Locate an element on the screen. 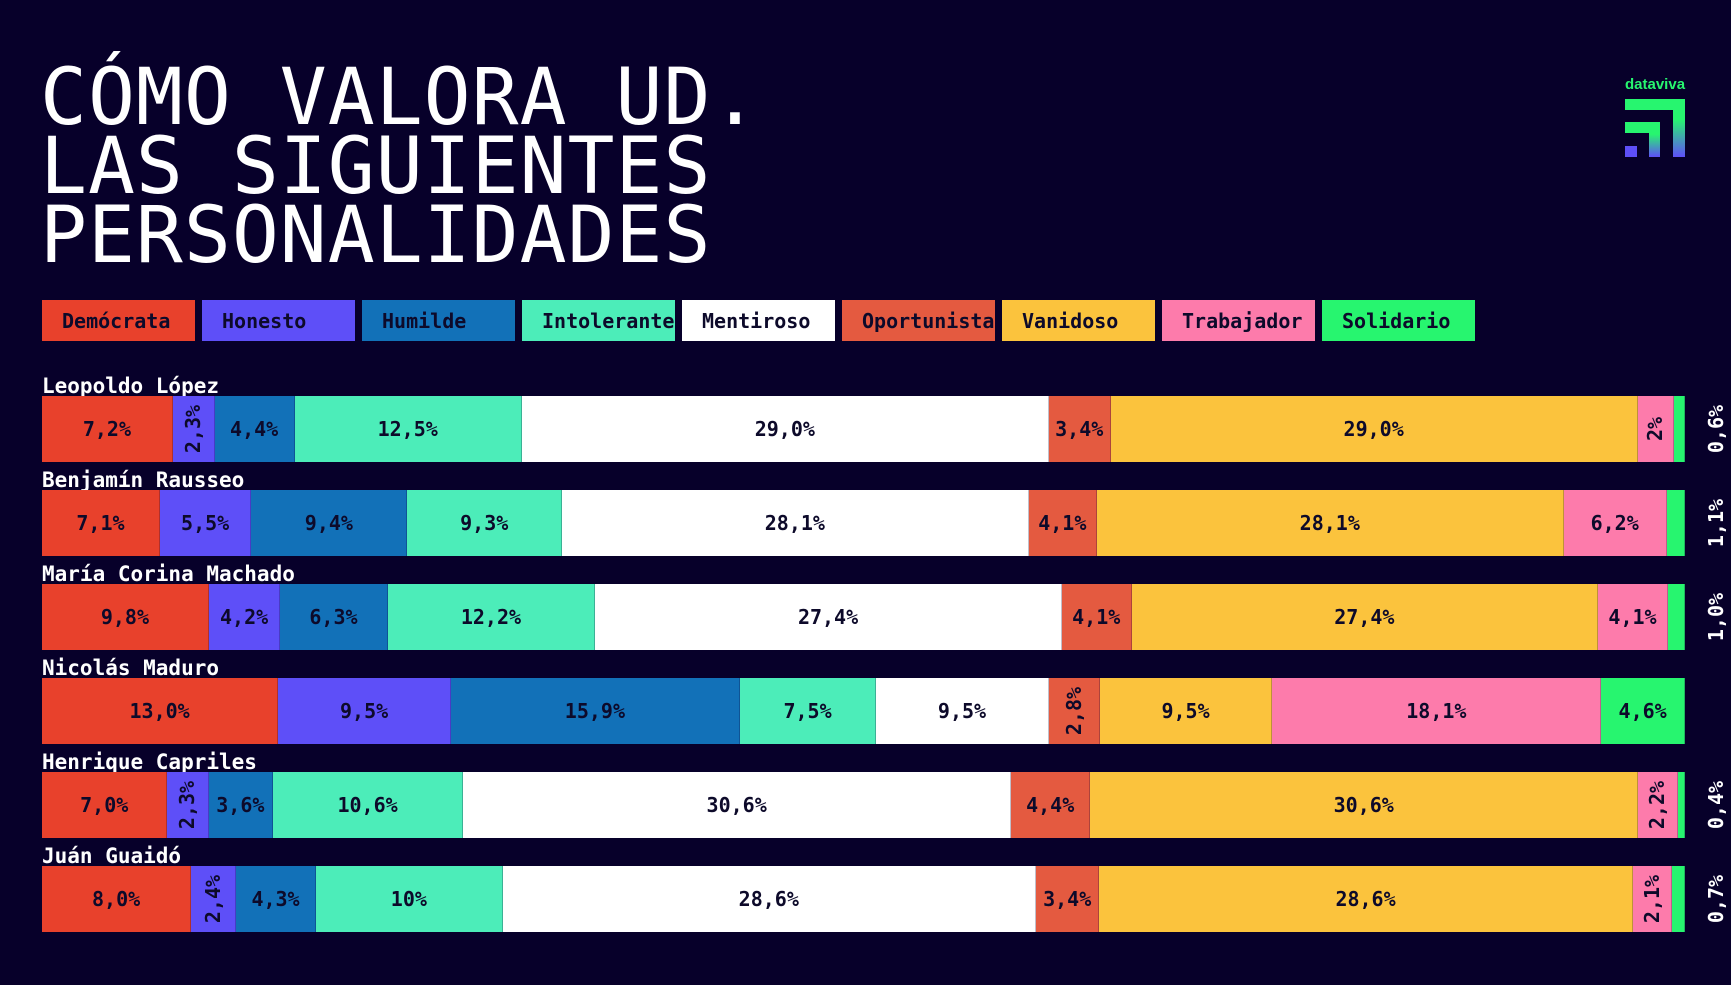 This screenshot has width=1731, height=985. title-line: LAS SIGUIENTES is located at coordinates (376, 167).